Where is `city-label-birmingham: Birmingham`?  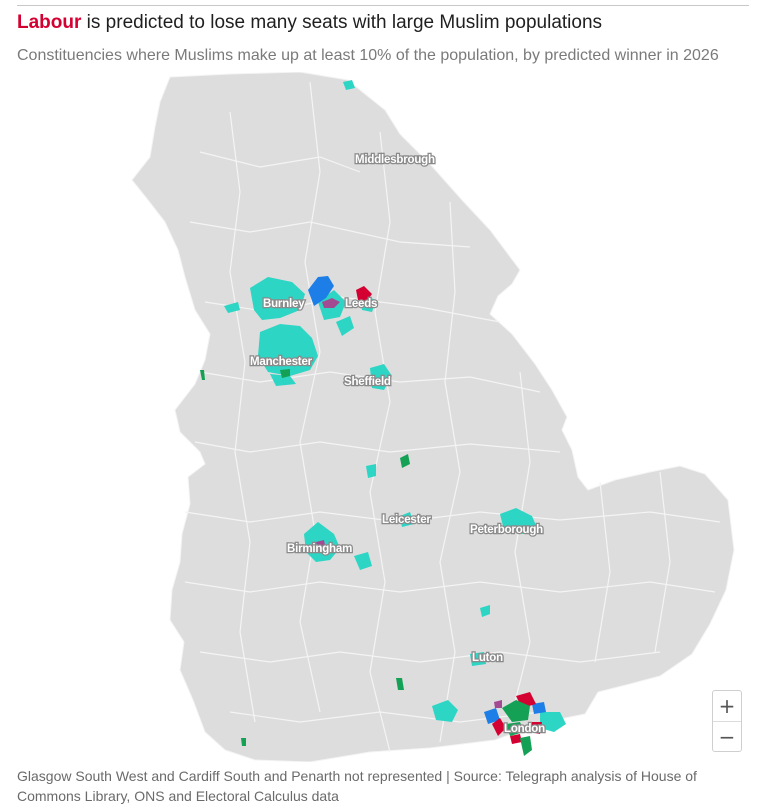
city-label-birmingham: Birmingham is located at coordinates (319, 549).